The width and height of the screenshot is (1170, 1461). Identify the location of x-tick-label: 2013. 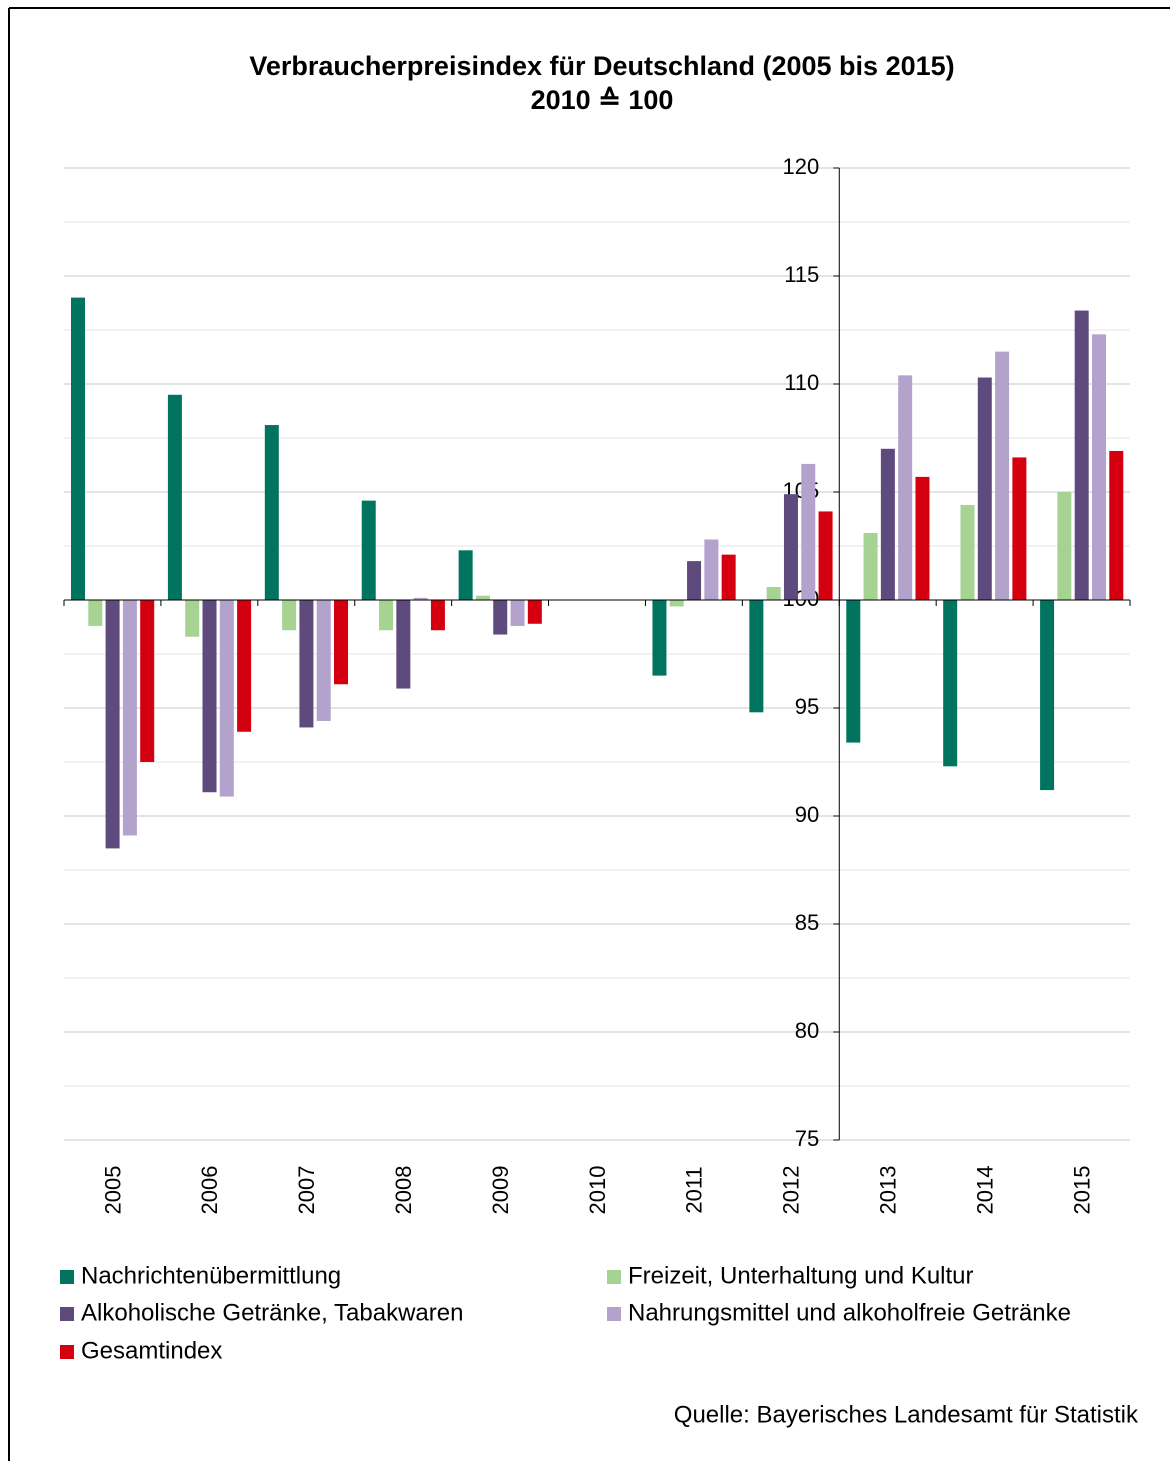
(888, 1190).